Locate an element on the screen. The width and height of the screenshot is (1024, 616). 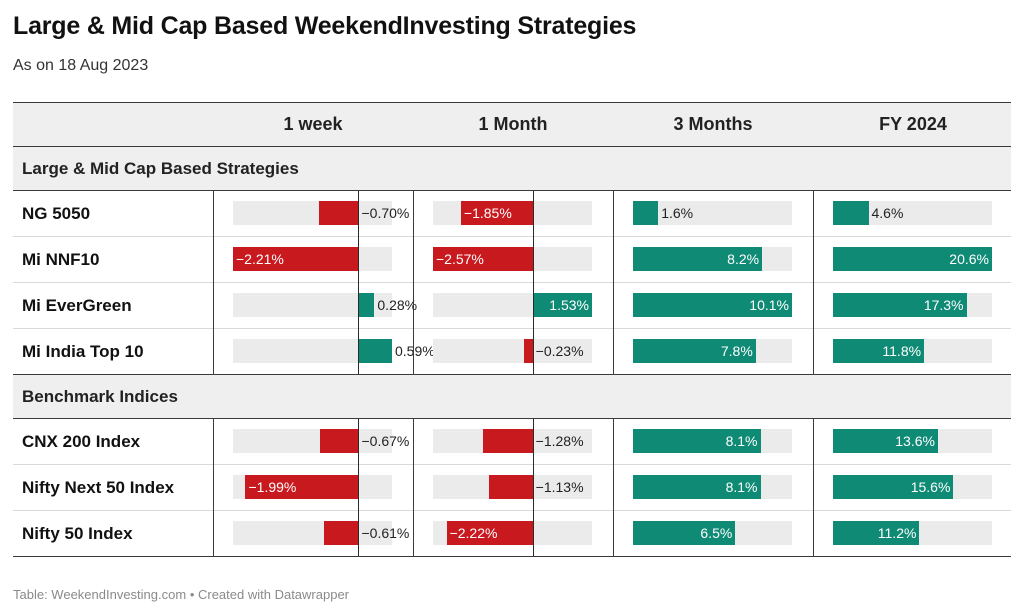
value-label: −0.61% is located at coordinates (385, 533).